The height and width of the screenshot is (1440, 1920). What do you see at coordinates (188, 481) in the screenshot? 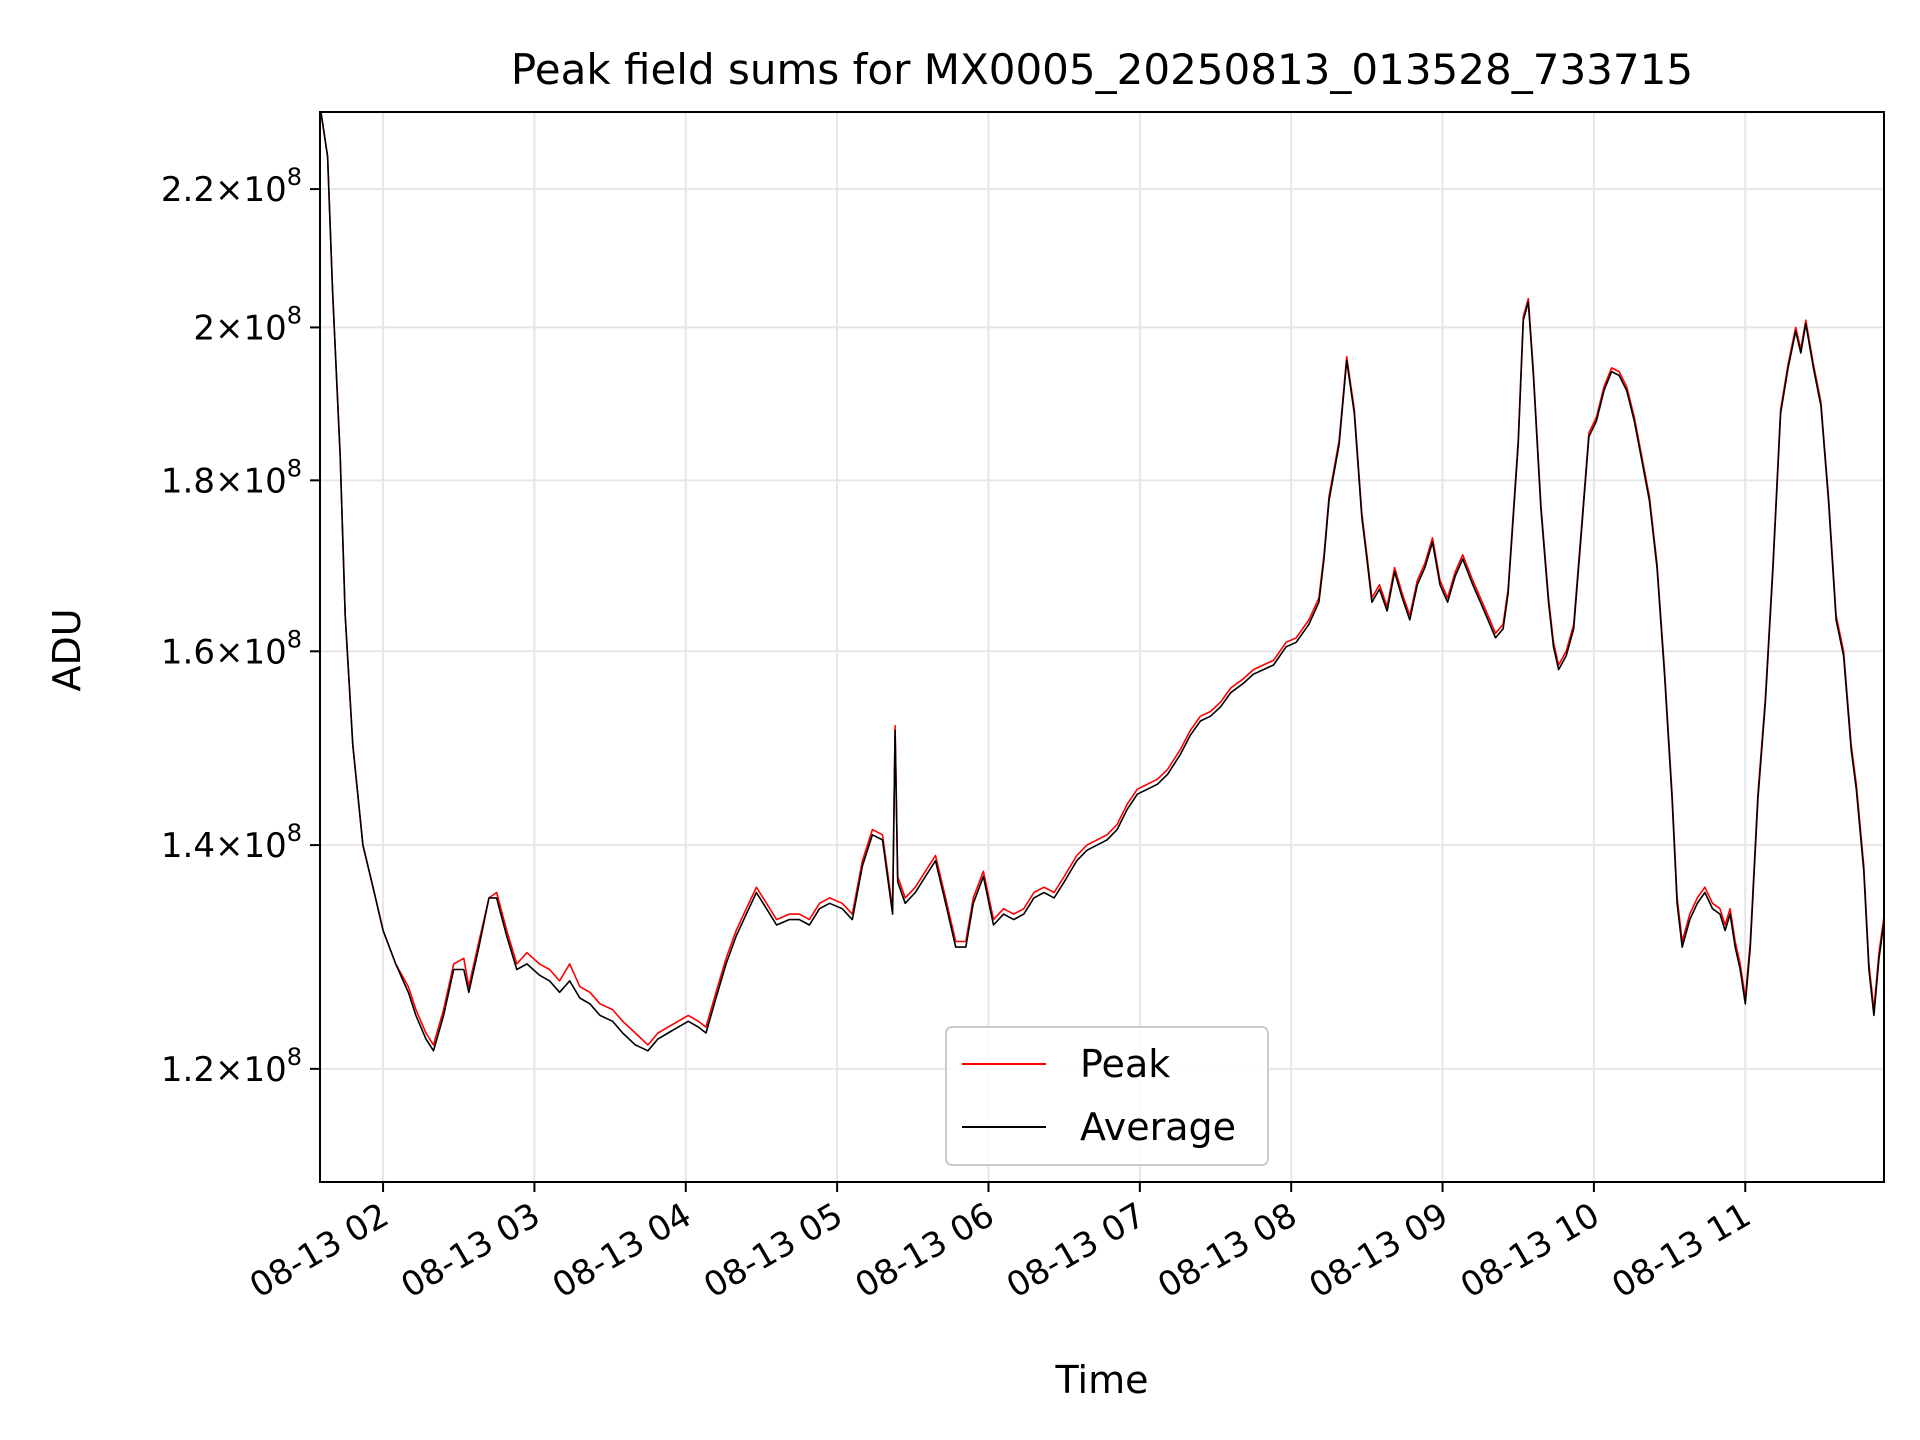
I see `y-tick-mantissa: 1.8` at bounding box center [188, 481].